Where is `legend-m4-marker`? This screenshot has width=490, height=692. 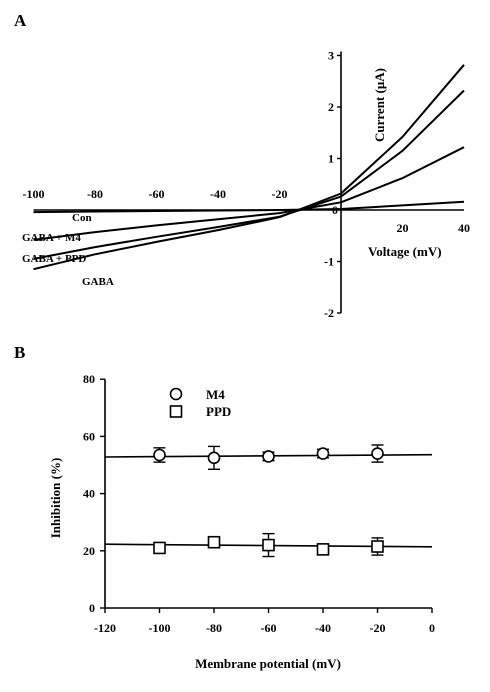 legend-m4-marker is located at coordinates (176, 394).